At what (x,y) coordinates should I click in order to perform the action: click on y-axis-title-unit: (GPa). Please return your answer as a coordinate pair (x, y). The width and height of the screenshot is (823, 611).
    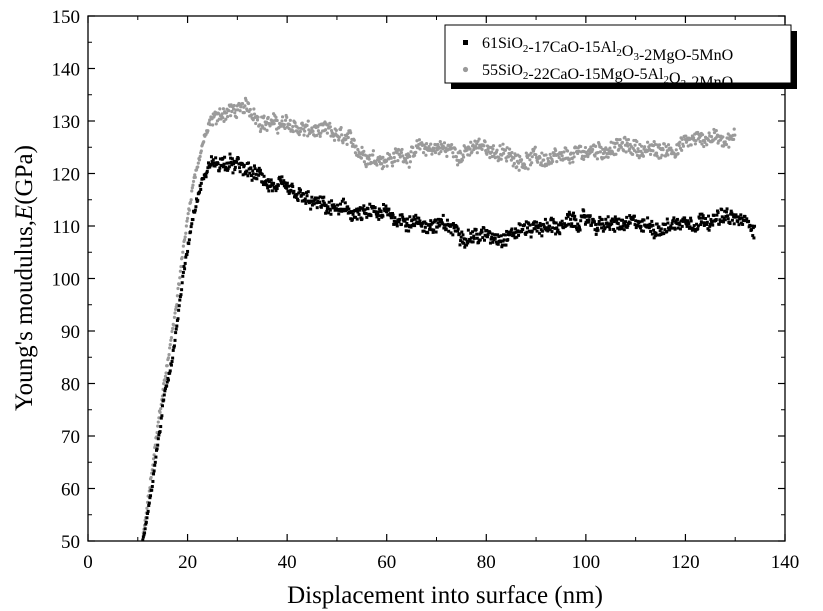
    Looking at the image, I should click on (24, 175).